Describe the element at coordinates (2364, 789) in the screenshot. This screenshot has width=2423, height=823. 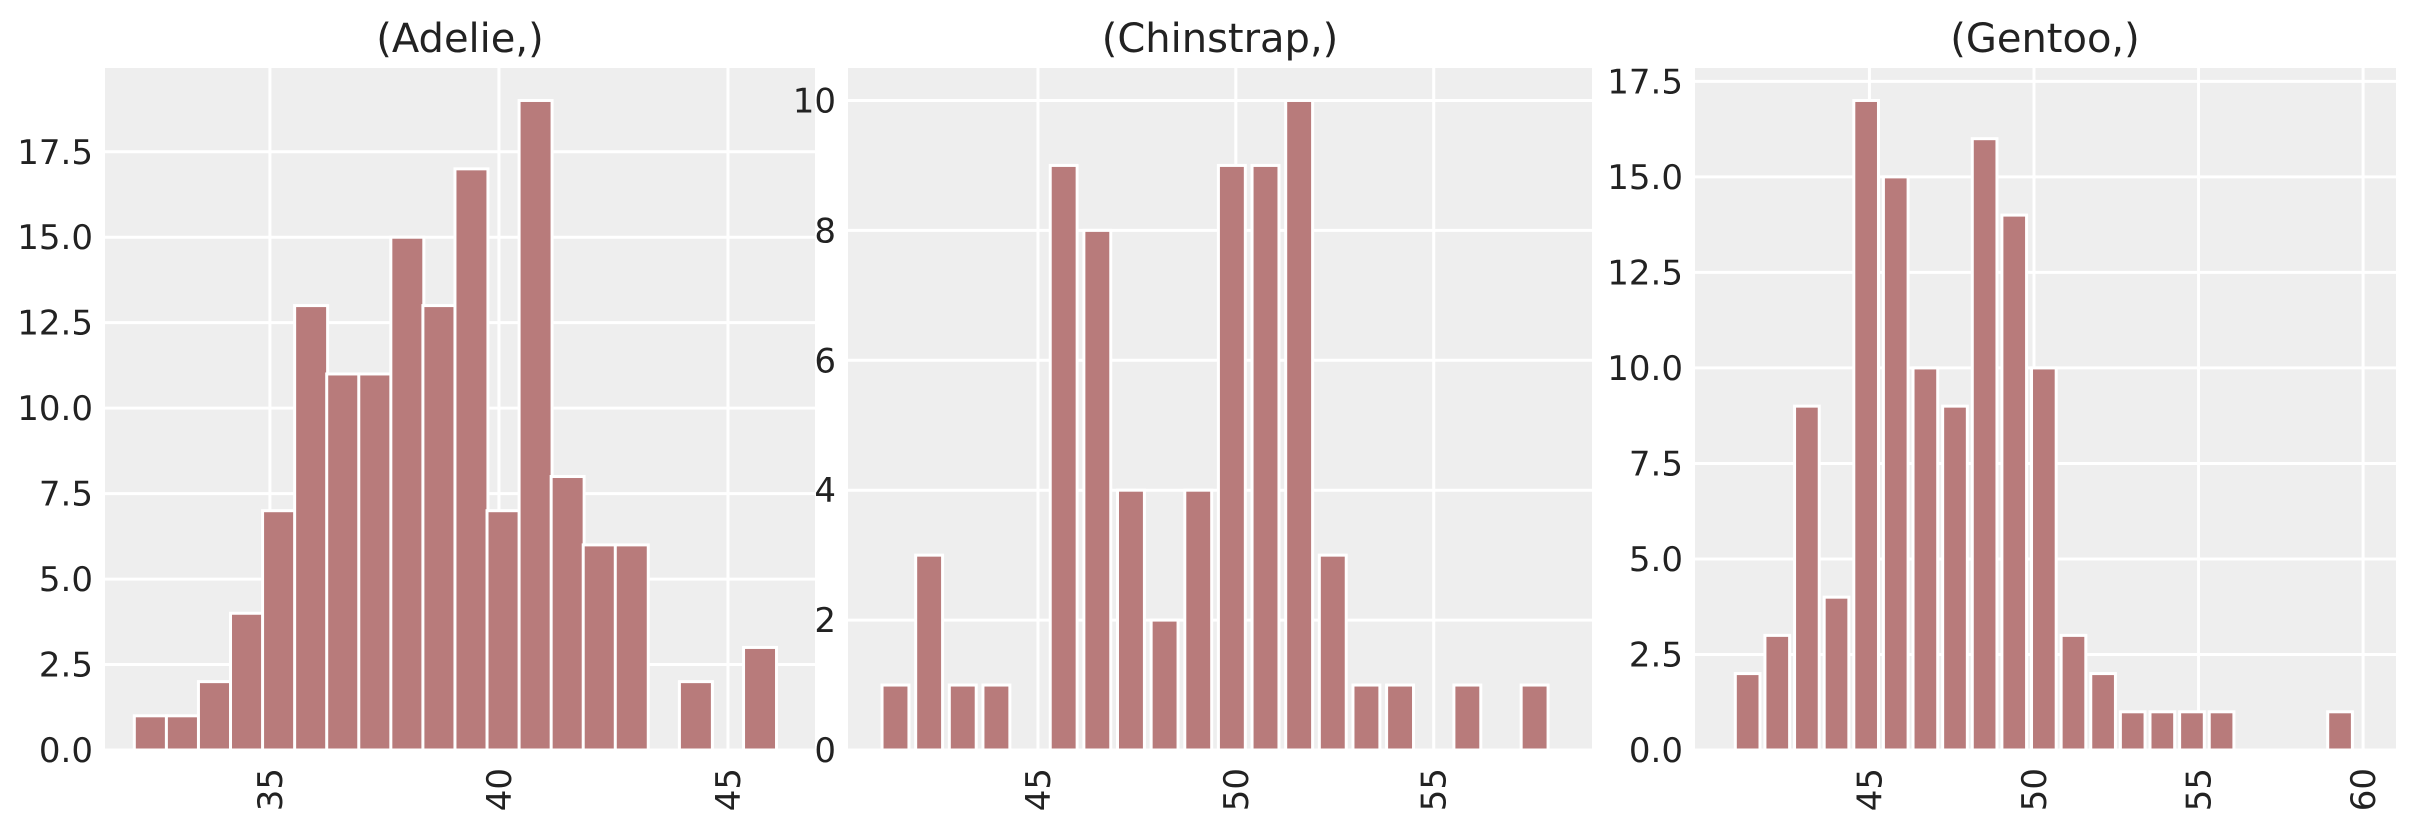
I see `x-tick-label: 60` at that location.